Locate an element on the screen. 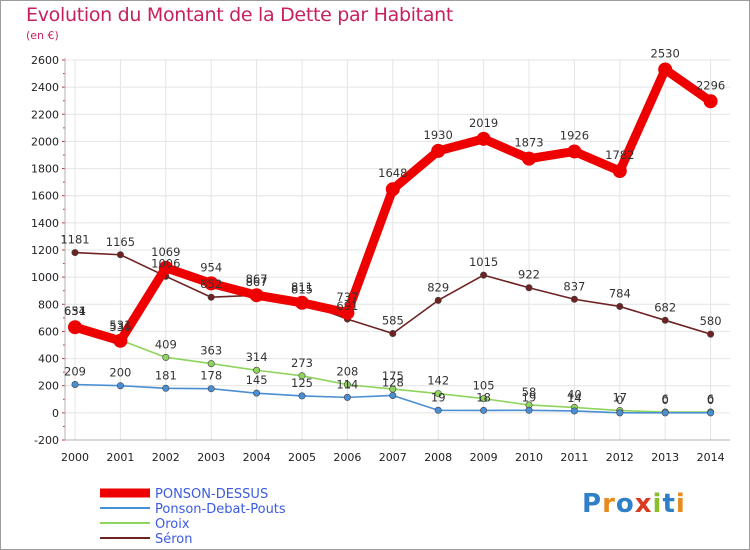 The height and width of the screenshot is (550, 750). y-tick-label: 2000 is located at coordinates (45, 141).